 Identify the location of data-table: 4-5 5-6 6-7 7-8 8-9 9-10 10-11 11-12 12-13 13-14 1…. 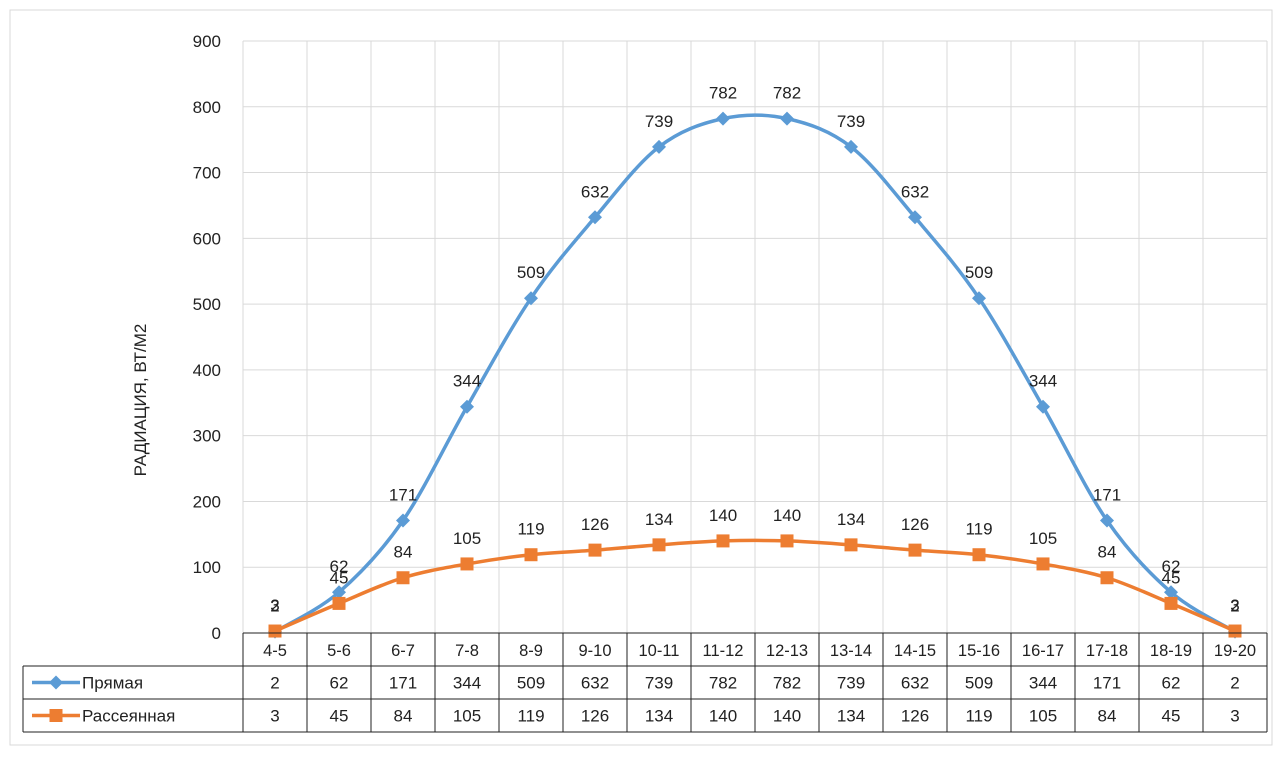
(645, 682).